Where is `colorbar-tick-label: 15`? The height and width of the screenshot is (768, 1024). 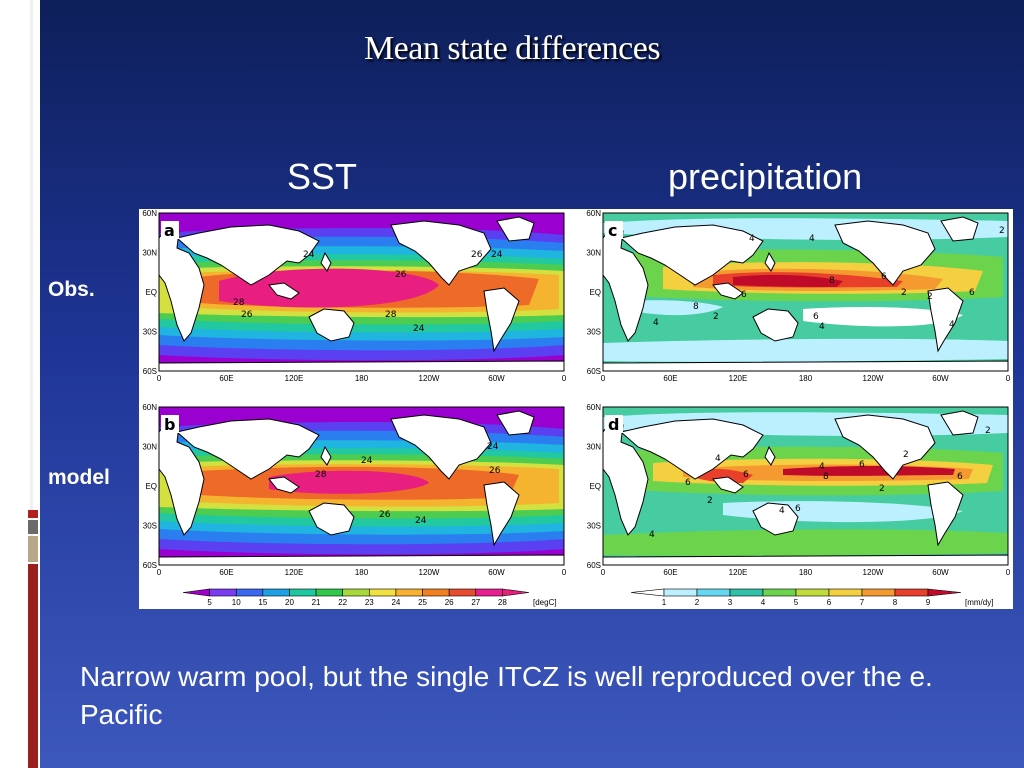
colorbar-tick-label: 15 is located at coordinates (262, 602).